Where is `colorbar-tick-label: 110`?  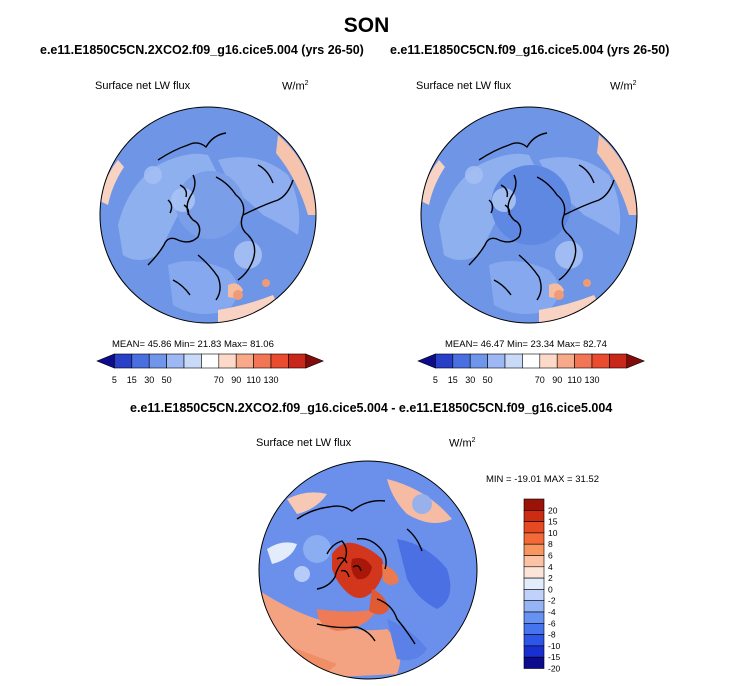 colorbar-tick-label: 110 is located at coordinates (574, 380).